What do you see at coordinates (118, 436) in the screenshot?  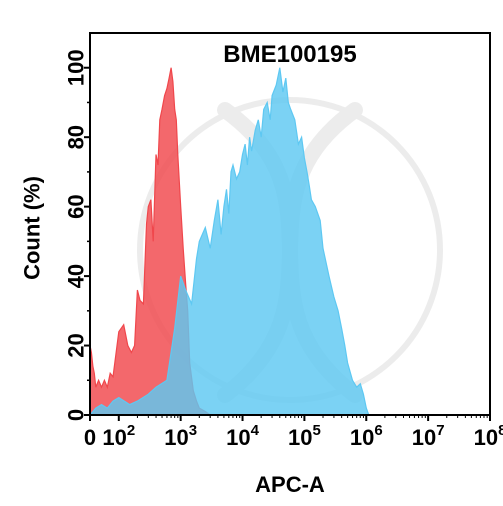 I see `x-tick-label: 10²` at bounding box center [118, 436].